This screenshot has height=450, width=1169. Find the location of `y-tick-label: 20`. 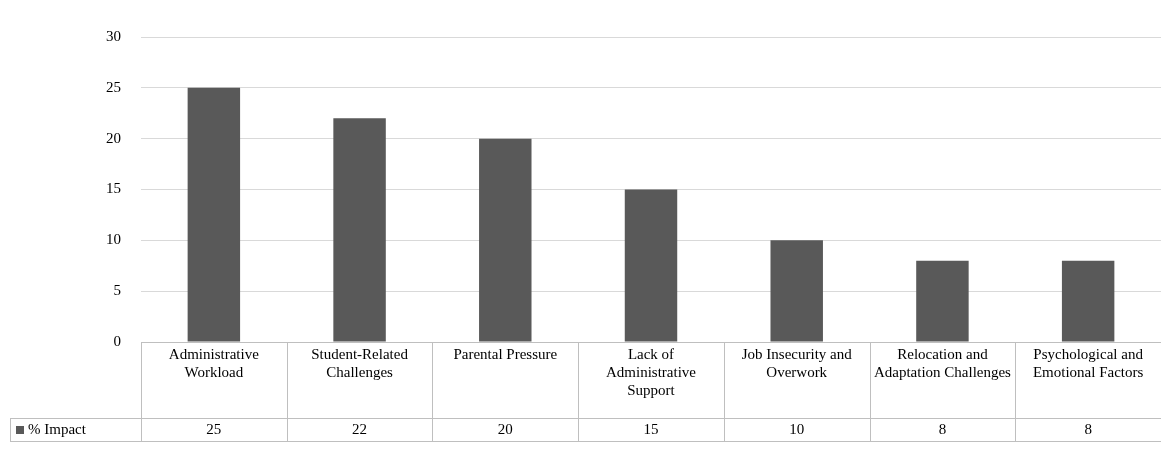

y-tick-label: 20 is located at coordinates (113, 137).